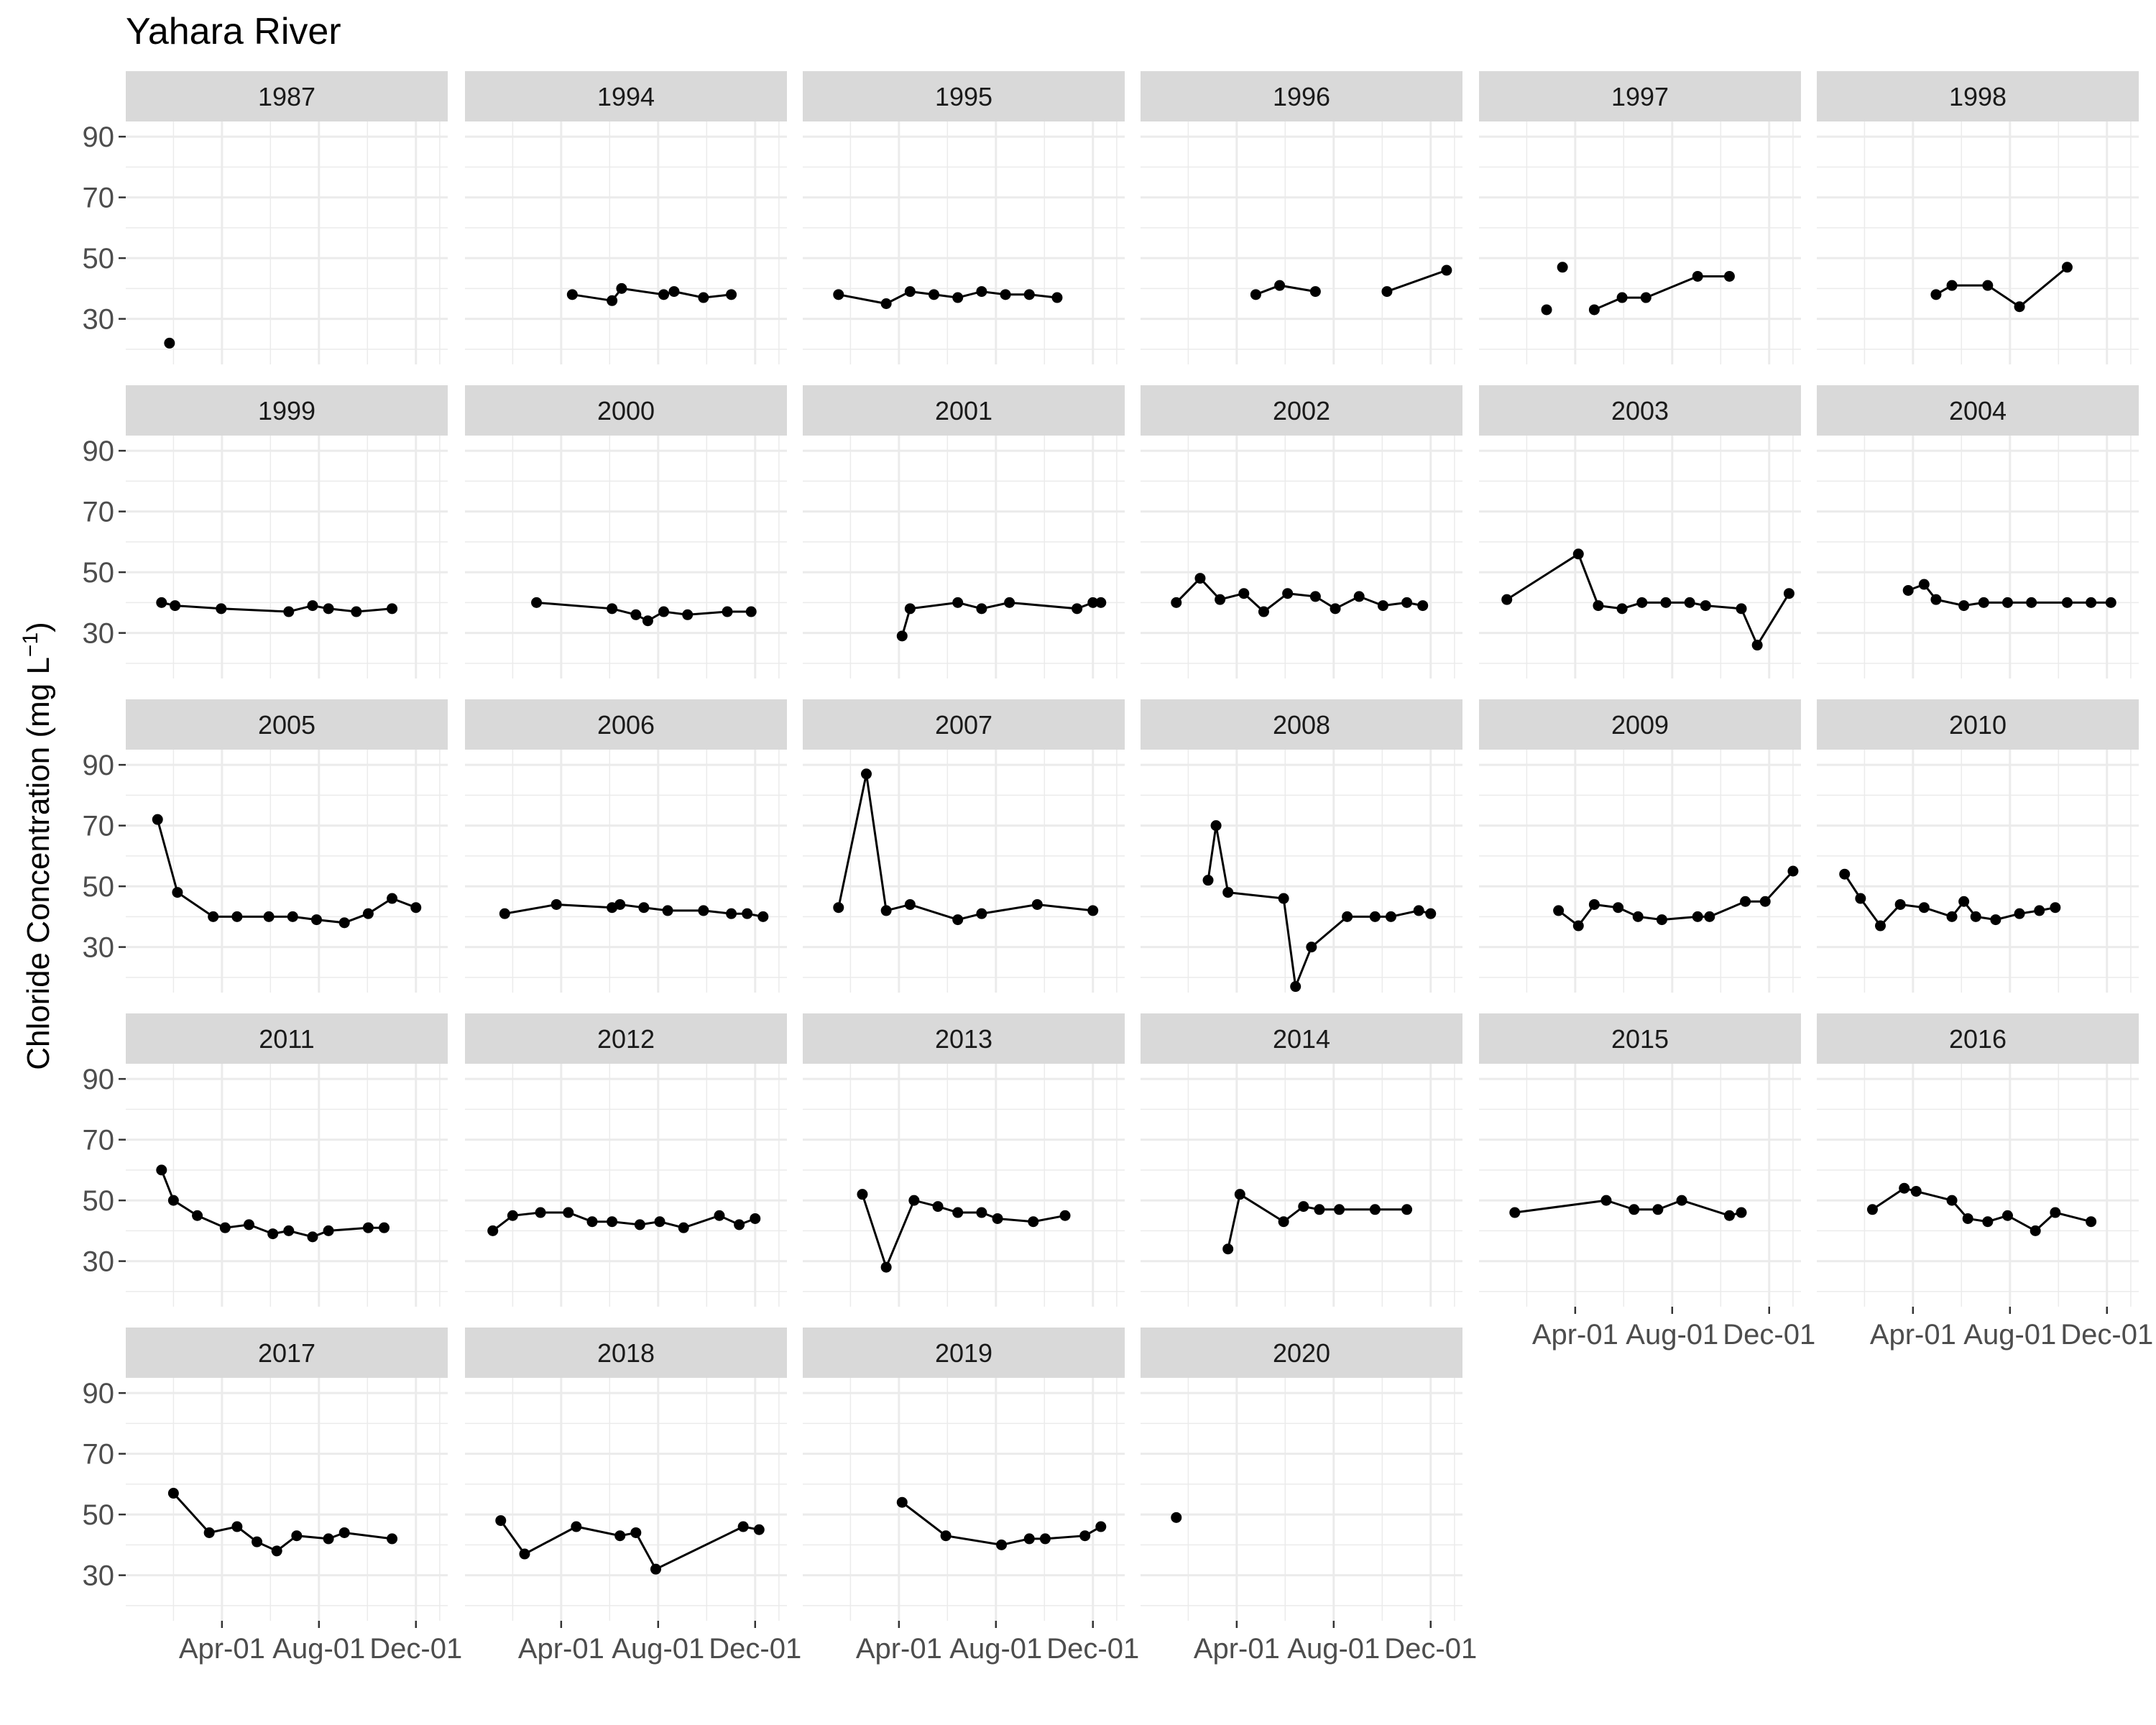 The height and width of the screenshot is (1725, 2156). Describe the element at coordinates (39, 627) in the screenshot. I see `y-axis-label-close: )` at that location.